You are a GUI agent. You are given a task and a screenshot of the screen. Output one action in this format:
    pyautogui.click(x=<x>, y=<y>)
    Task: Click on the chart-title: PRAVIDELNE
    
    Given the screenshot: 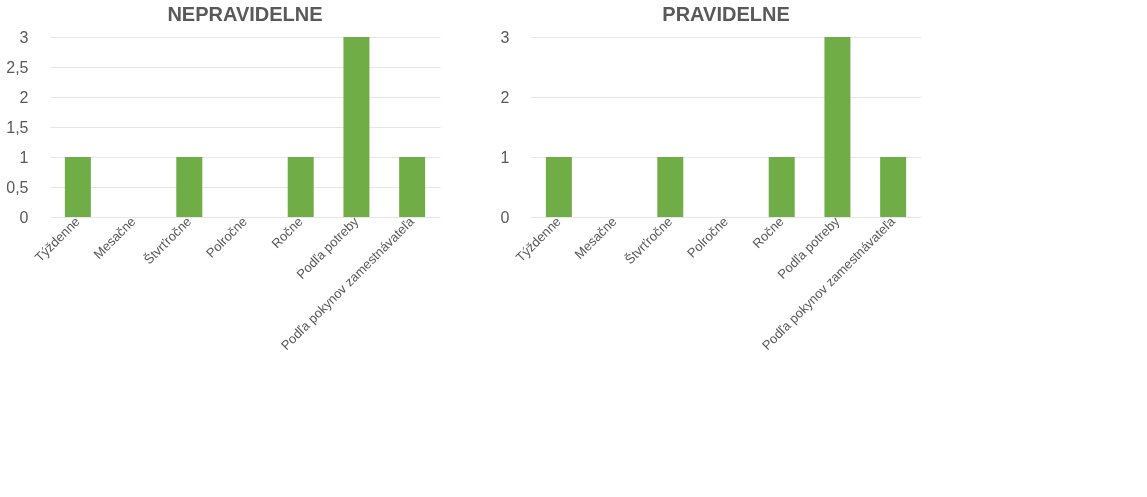 What is the action you would take?
    pyautogui.click(x=726, y=14)
    